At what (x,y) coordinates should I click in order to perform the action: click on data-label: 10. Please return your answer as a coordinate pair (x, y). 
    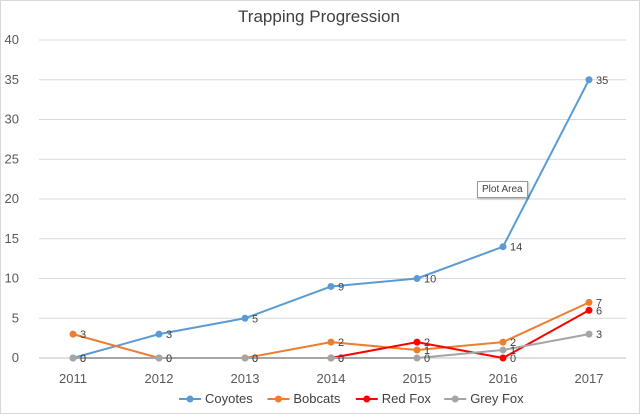
    Looking at the image, I should click on (430, 280).